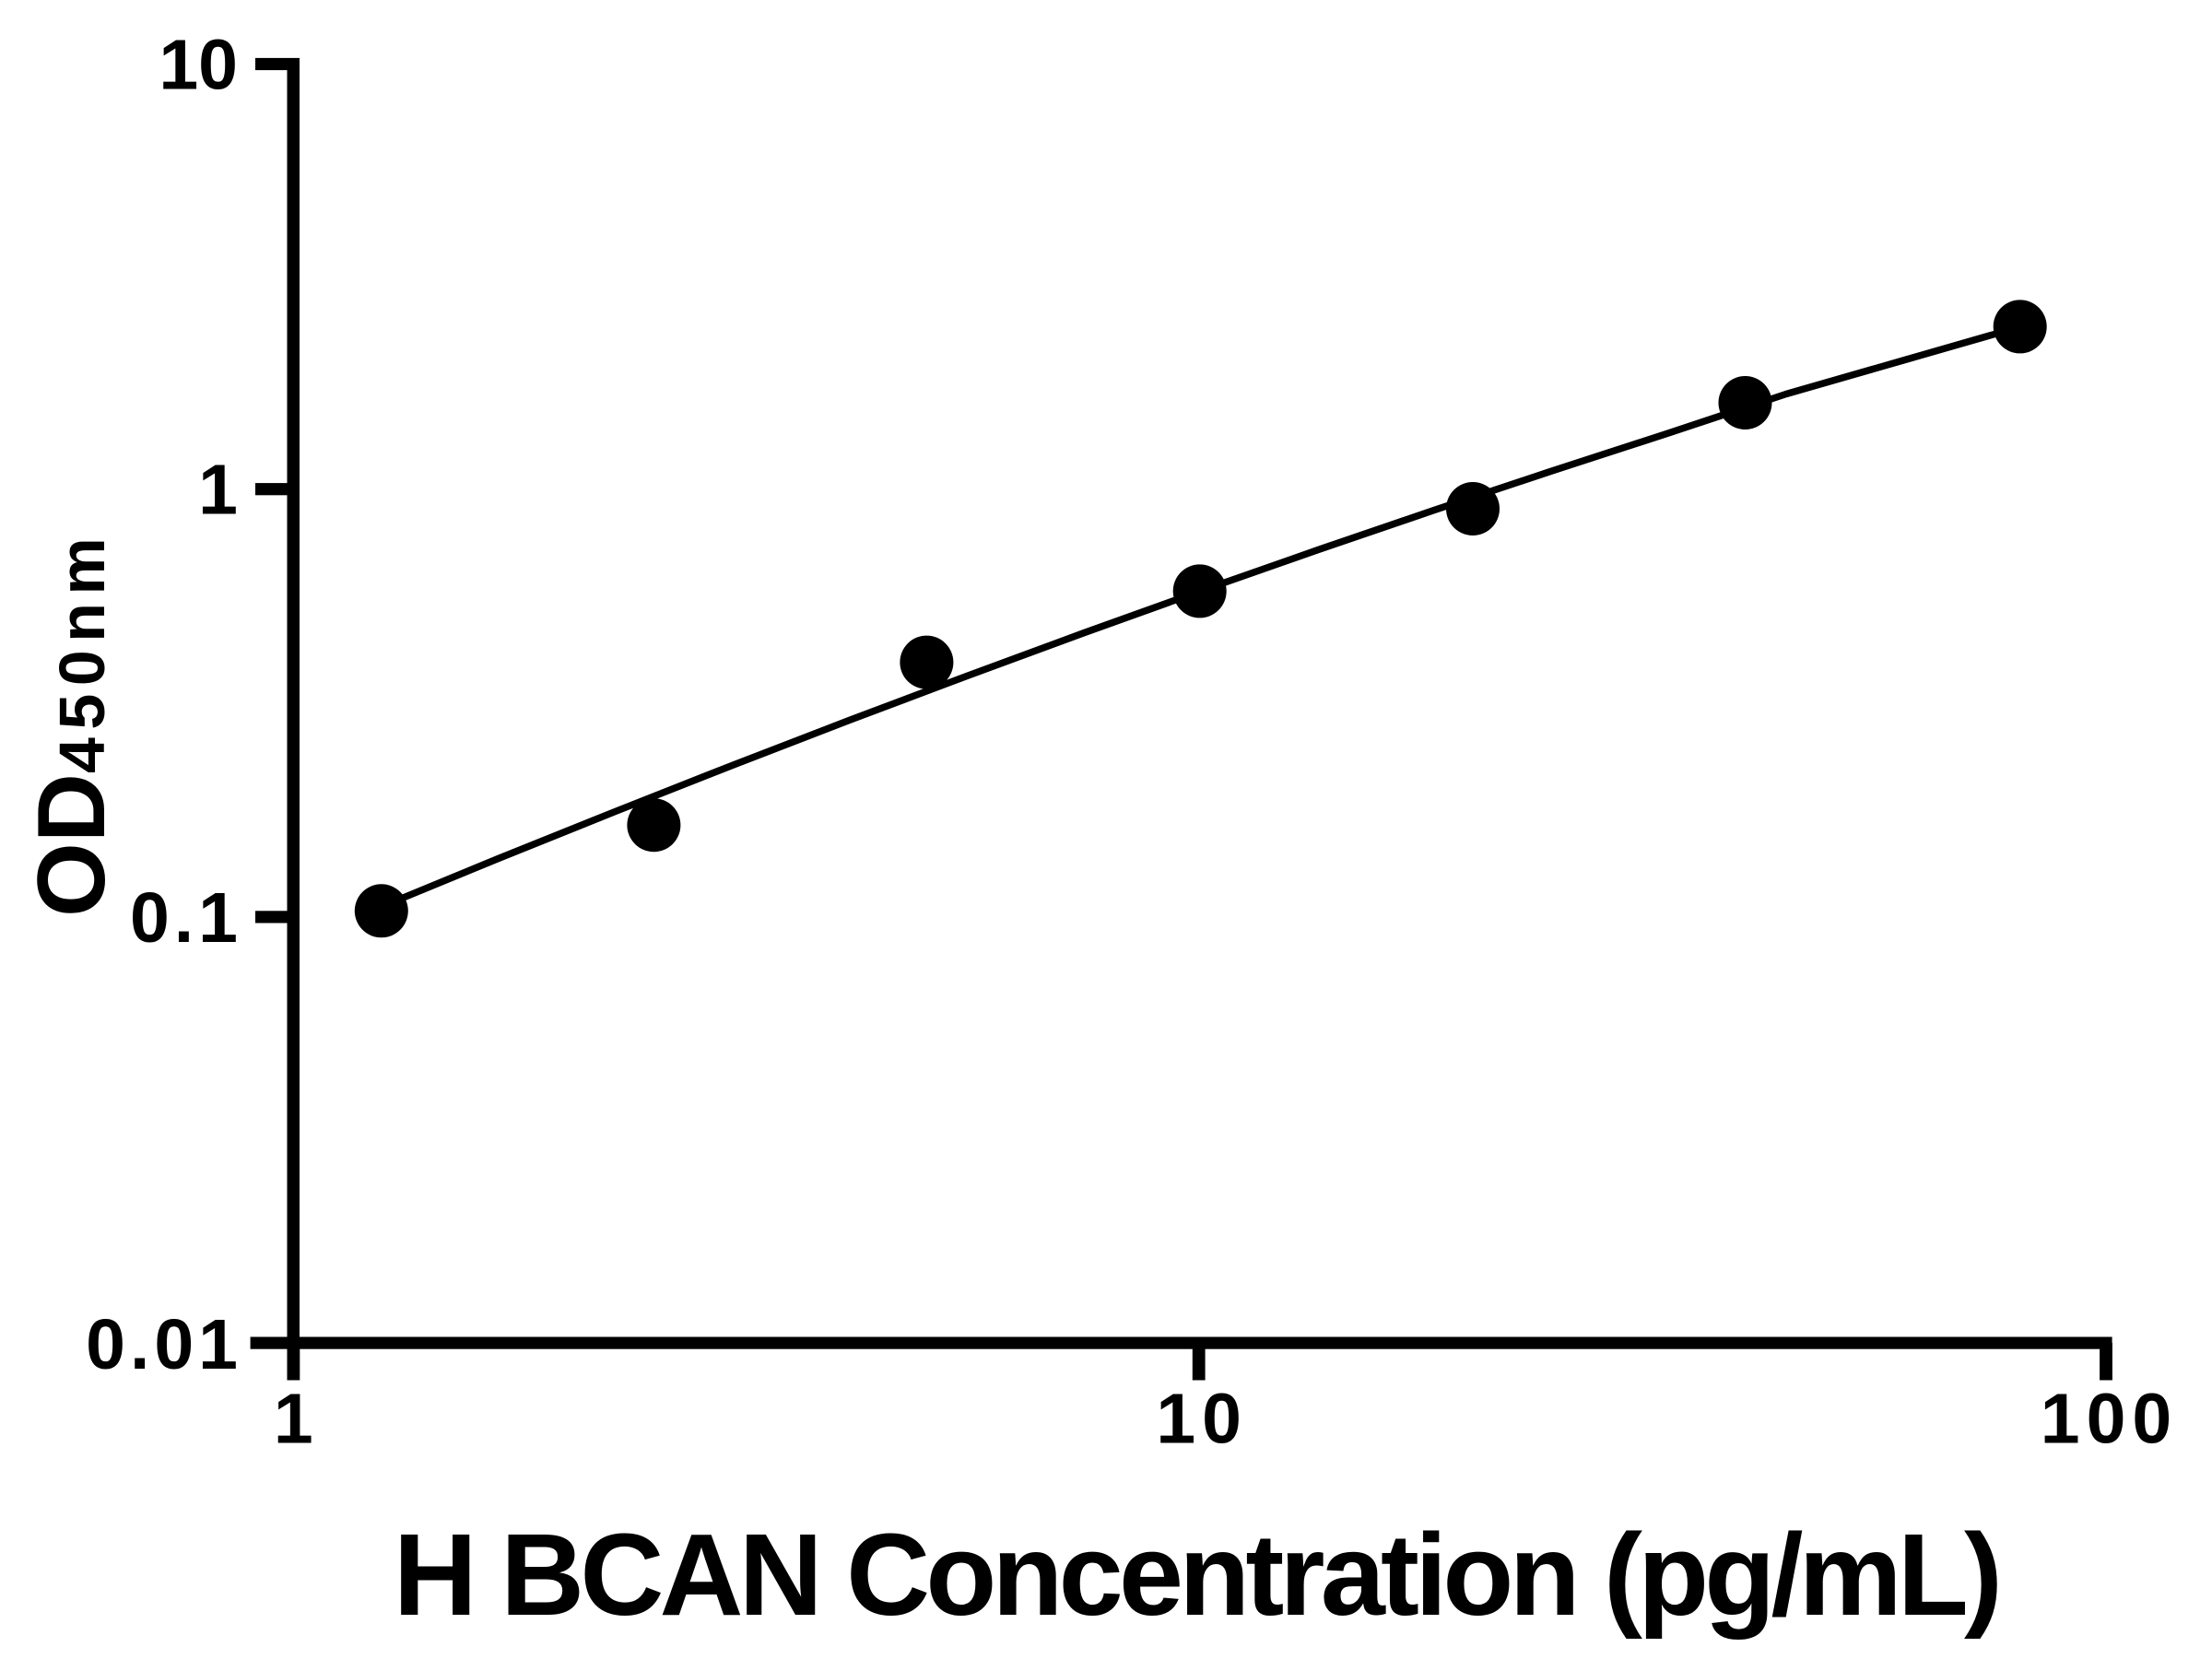  What do you see at coordinates (1196, 1575) in the screenshot?
I see `svg-text: H BCAN Concentration (pg/mL)` at bounding box center [1196, 1575].